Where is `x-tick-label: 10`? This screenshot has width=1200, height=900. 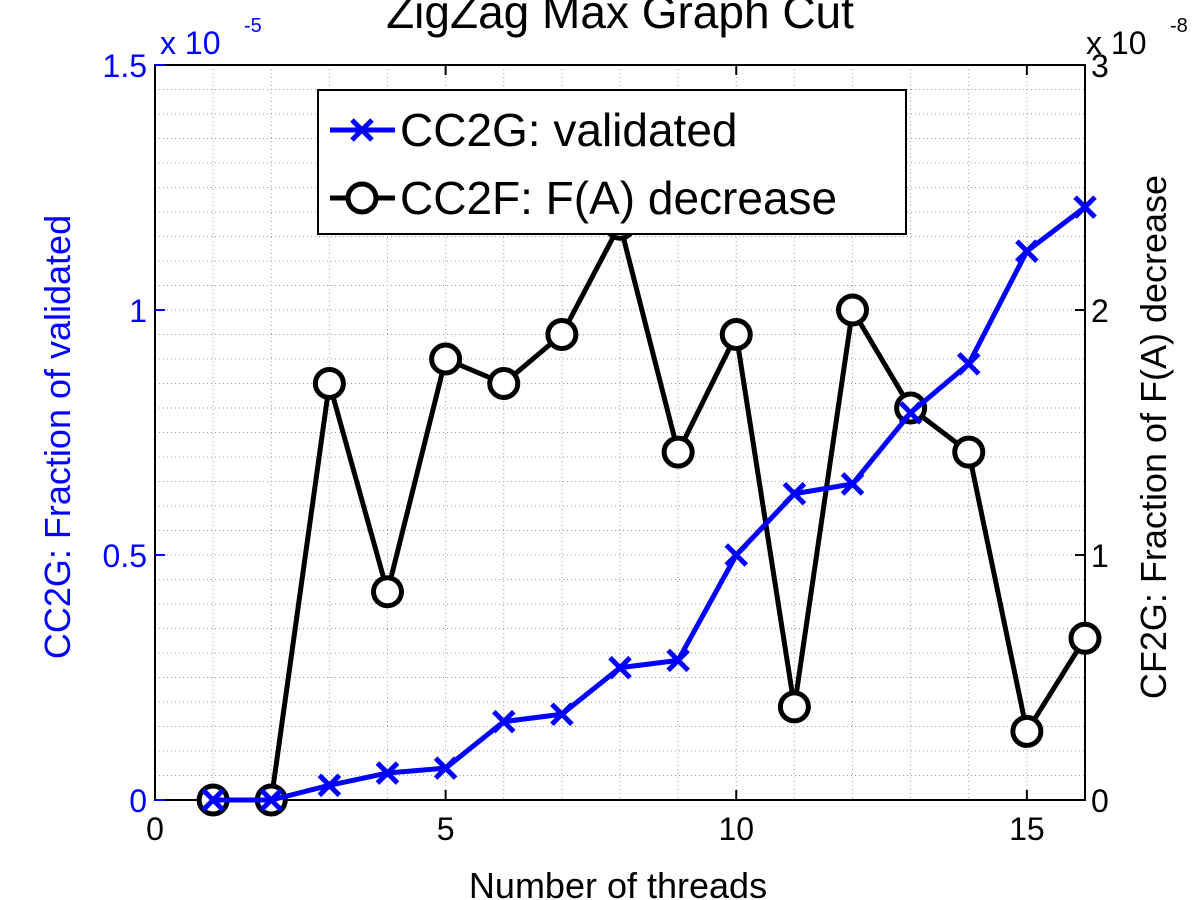
x-tick-label: 10 is located at coordinates (736, 829).